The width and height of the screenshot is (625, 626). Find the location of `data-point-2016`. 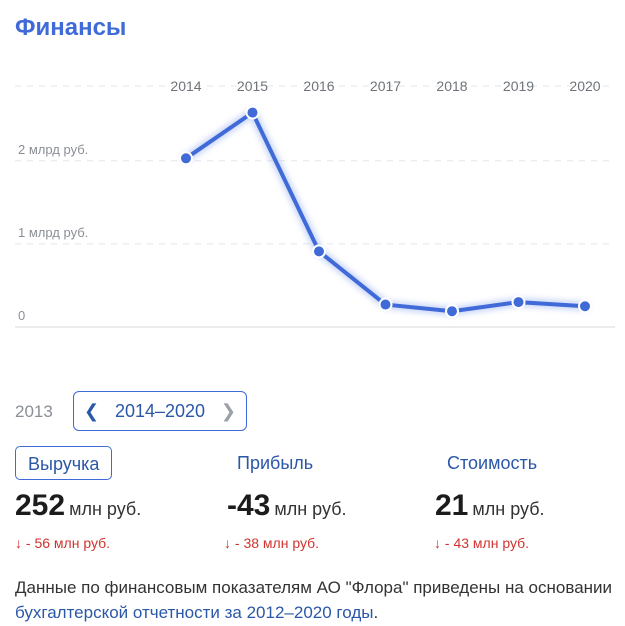

data-point-2016 is located at coordinates (319, 251).